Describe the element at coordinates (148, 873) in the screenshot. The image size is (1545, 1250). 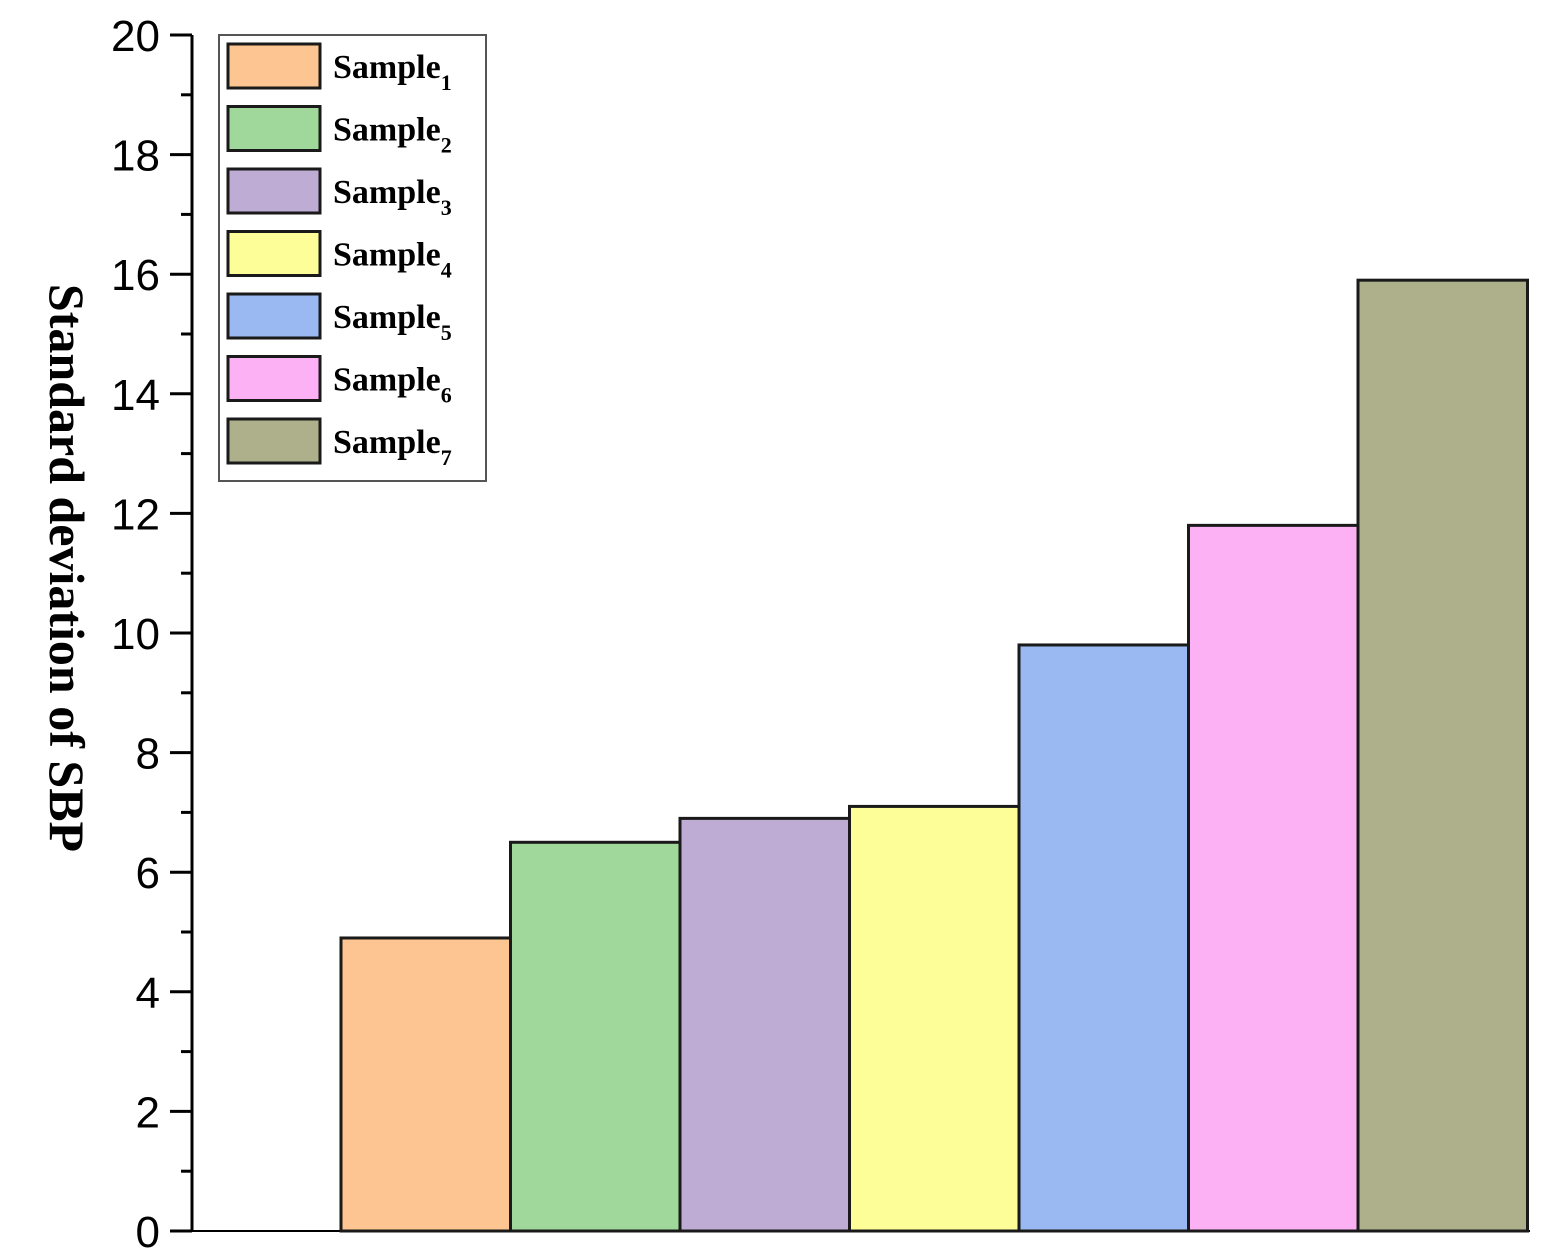
I see `y-tick-label: 6` at that location.